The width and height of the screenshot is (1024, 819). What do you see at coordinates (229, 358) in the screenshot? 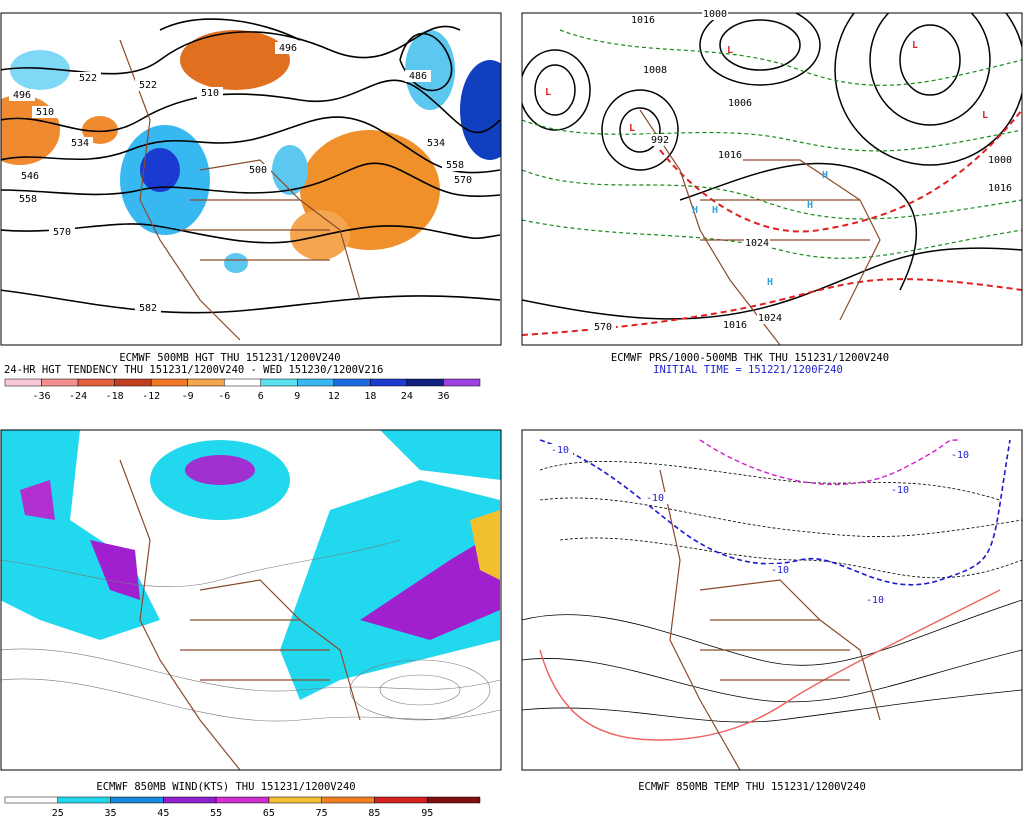
I see `caption: ECMWF 500MB HGT THU 151231/1200V240` at bounding box center [229, 358].